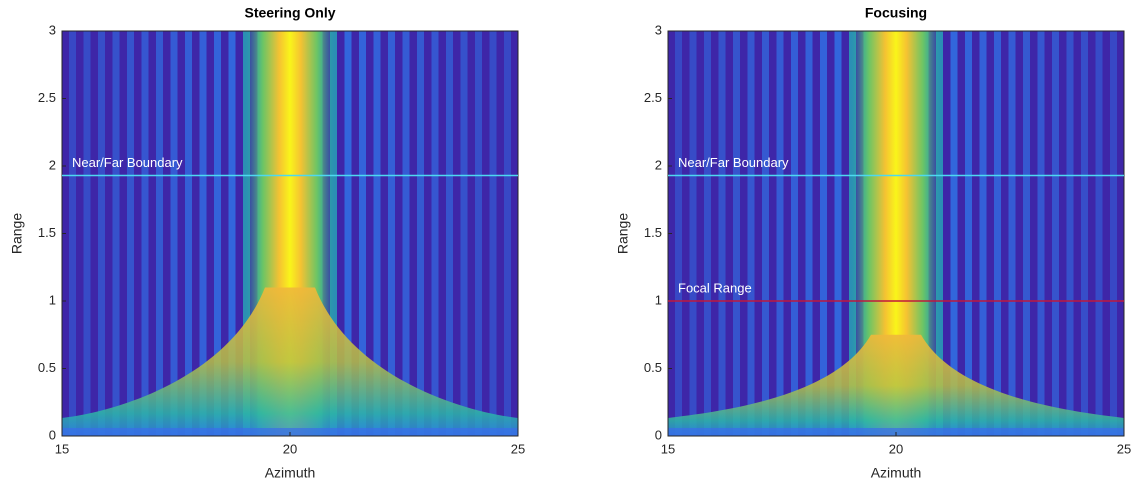  Describe the element at coordinates (289, 13) in the screenshot. I see `chart-title: Steering Only` at that location.